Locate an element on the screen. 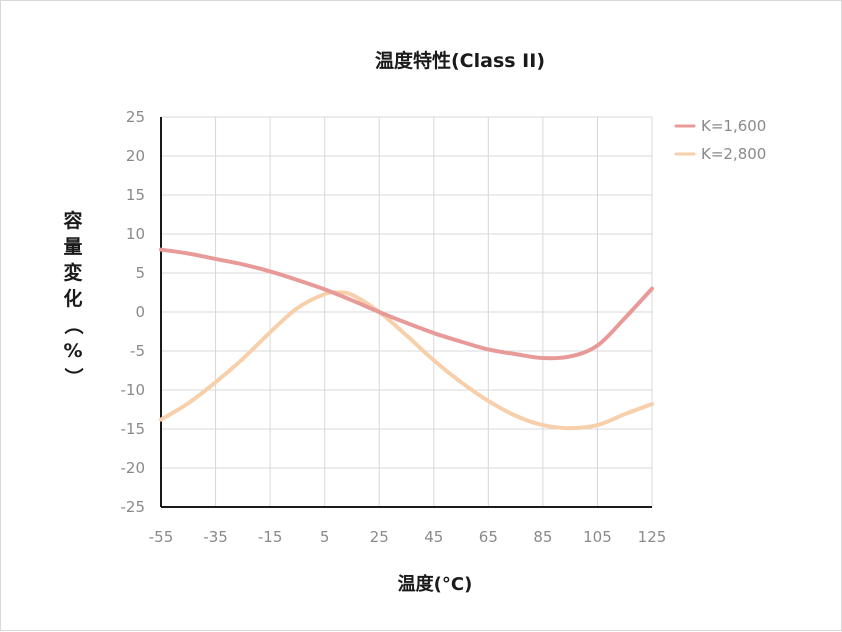 The height and width of the screenshot is (632, 842). y-tick-label: -15 is located at coordinates (133, 429).